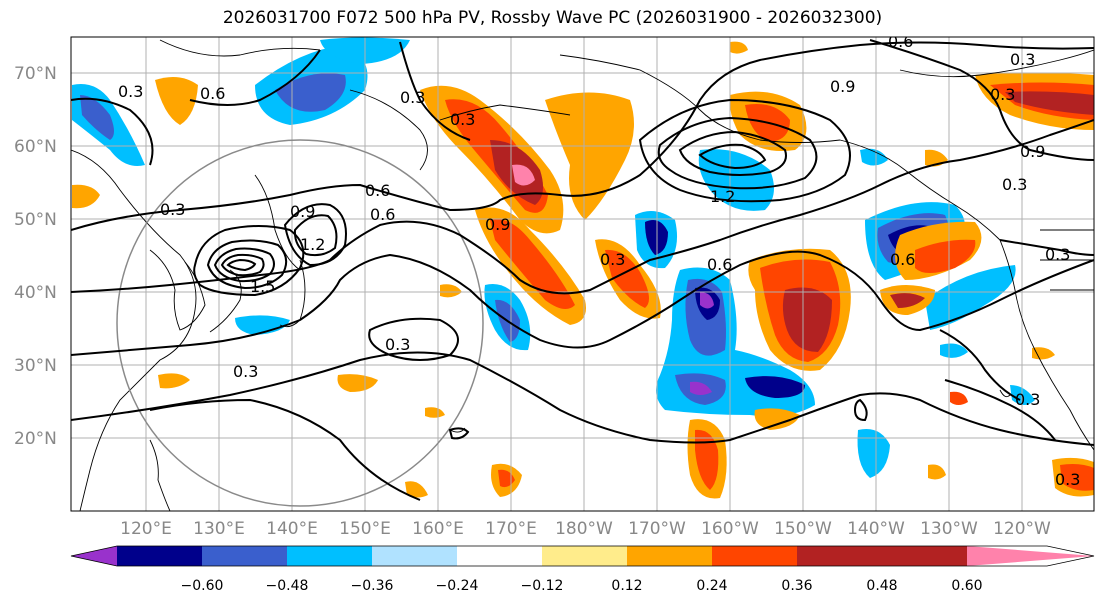 The width and height of the screenshot is (1105, 604). What do you see at coordinates (262, 286) in the screenshot?
I see `contour-label: 1.5` at bounding box center [262, 286].